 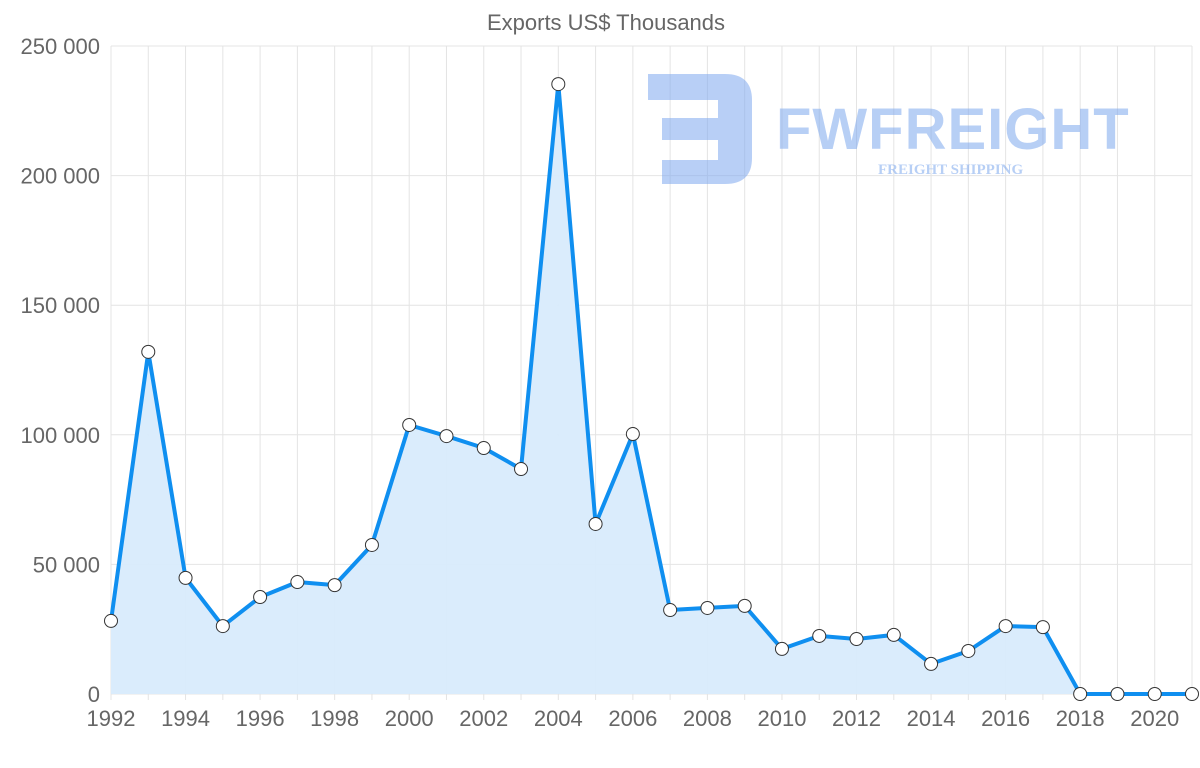 What do you see at coordinates (409, 718) in the screenshot?
I see `x-tick-label: 2000` at bounding box center [409, 718].